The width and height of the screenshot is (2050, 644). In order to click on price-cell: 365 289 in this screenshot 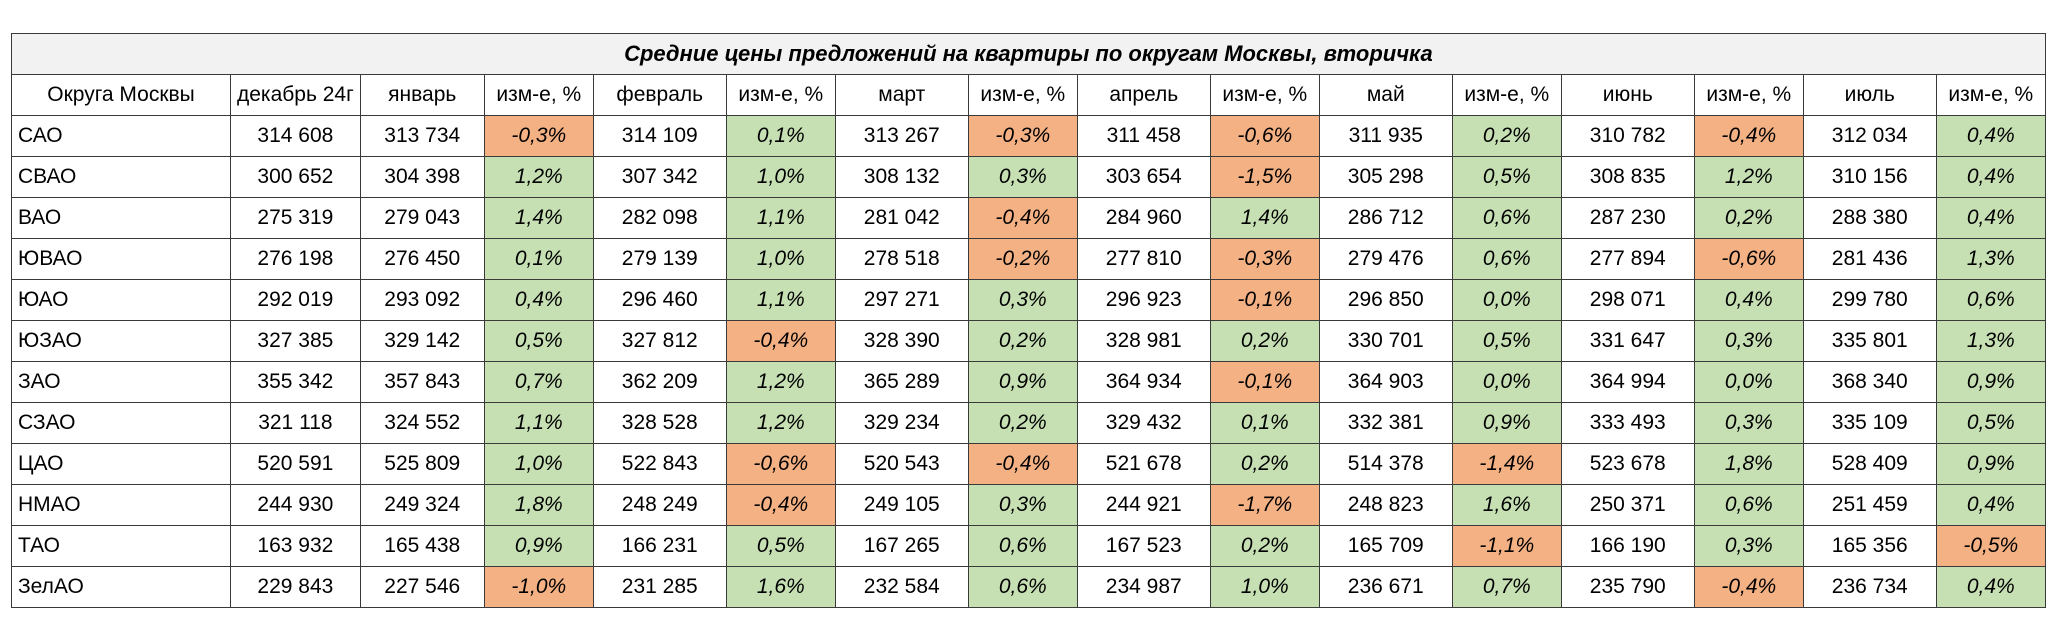, I will do `click(901, 382)`.